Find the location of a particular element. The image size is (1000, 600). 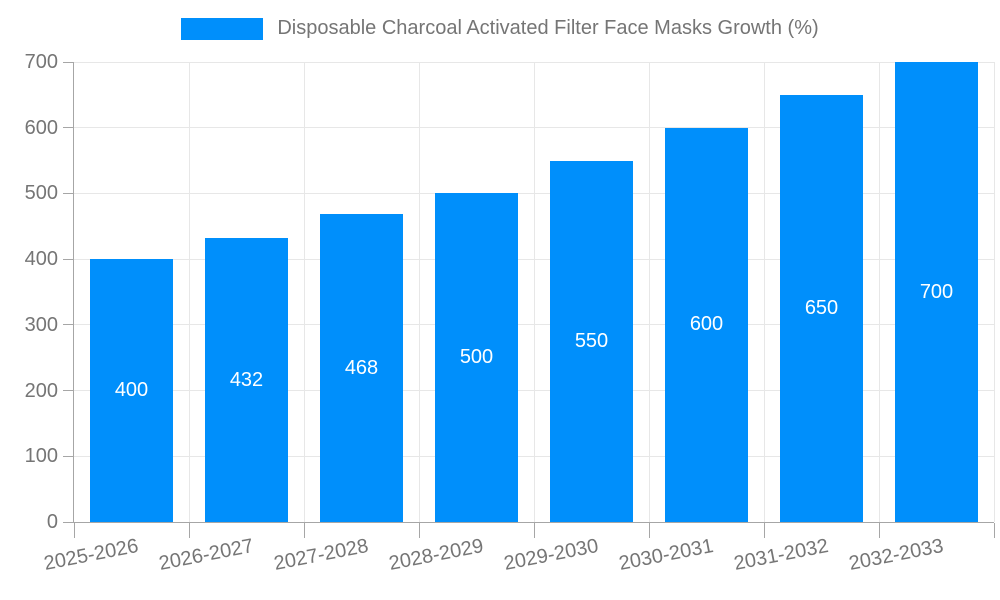

bar-value-label: 432 is located at coordinates (246, 379).